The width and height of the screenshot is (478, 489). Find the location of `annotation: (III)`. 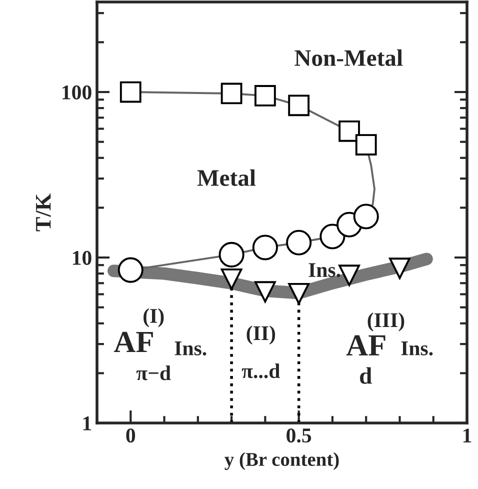

annotation: (III) is located at coordinates (386, 322).